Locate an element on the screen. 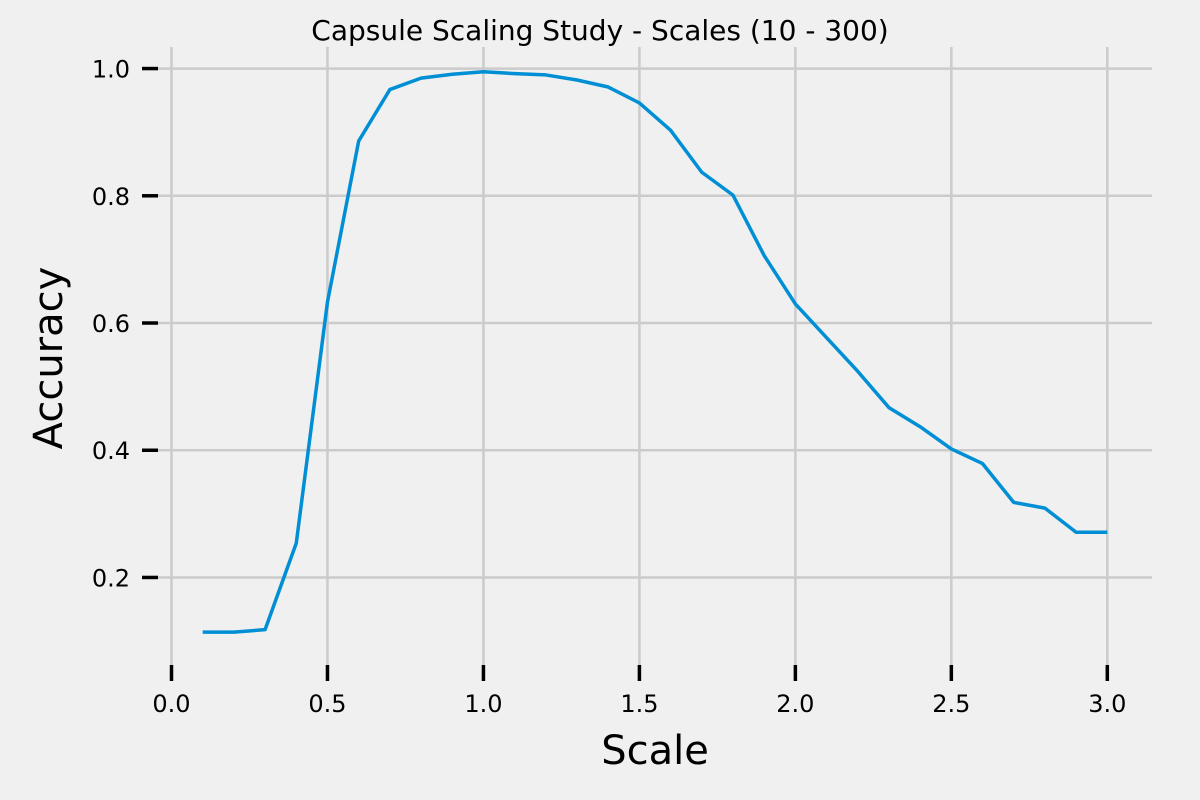  y-tick-label: 0.6 is located at coordinates (111, 324).